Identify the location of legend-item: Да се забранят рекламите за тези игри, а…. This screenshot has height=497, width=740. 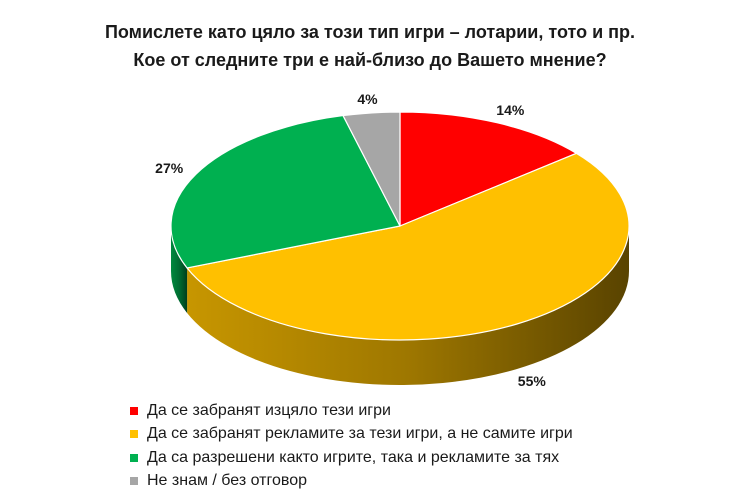
(351, 435).